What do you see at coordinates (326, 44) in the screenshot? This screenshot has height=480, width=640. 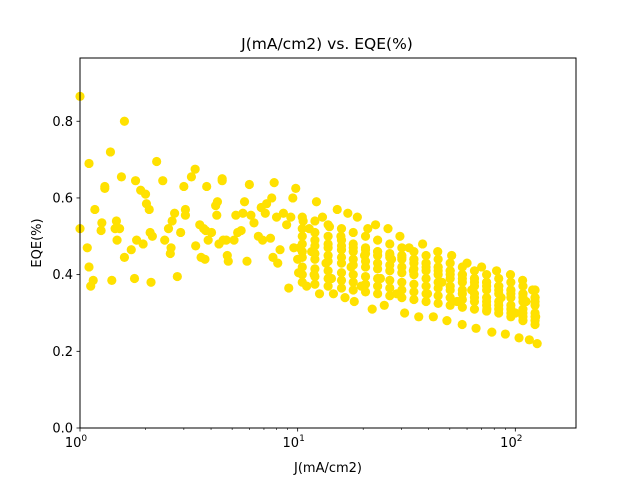 I see `chart-title: J(mA/cm2) vs. EQE(%)` at bounding box center [326, 44].